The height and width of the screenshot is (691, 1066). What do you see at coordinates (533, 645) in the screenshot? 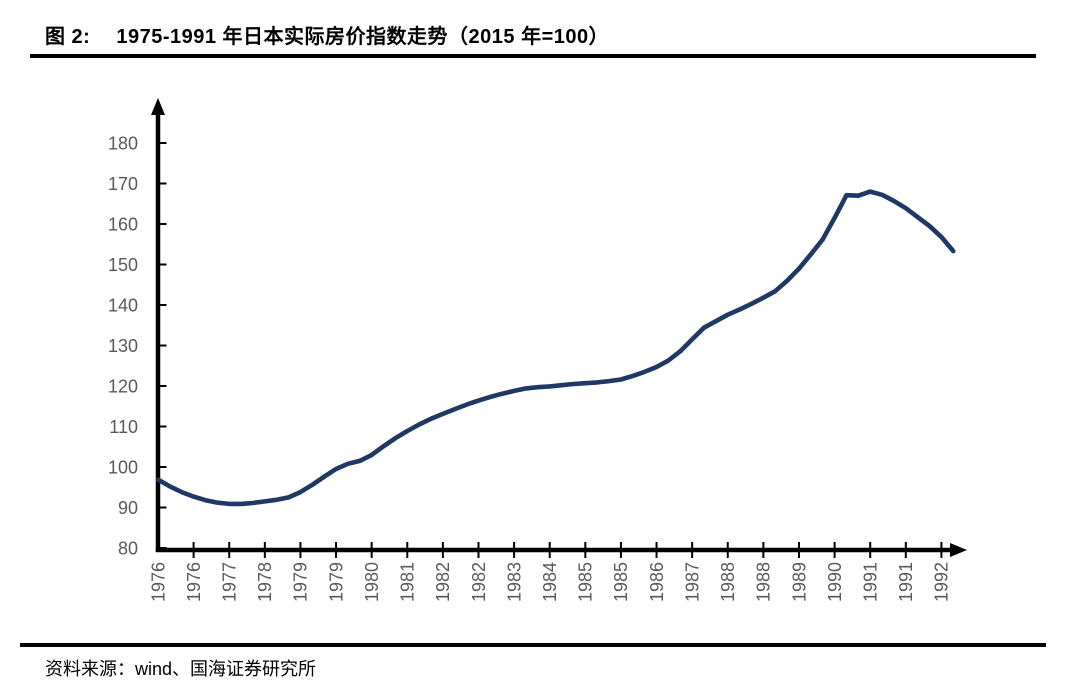
I see `footer-rule` at bounding box center [533, 645].